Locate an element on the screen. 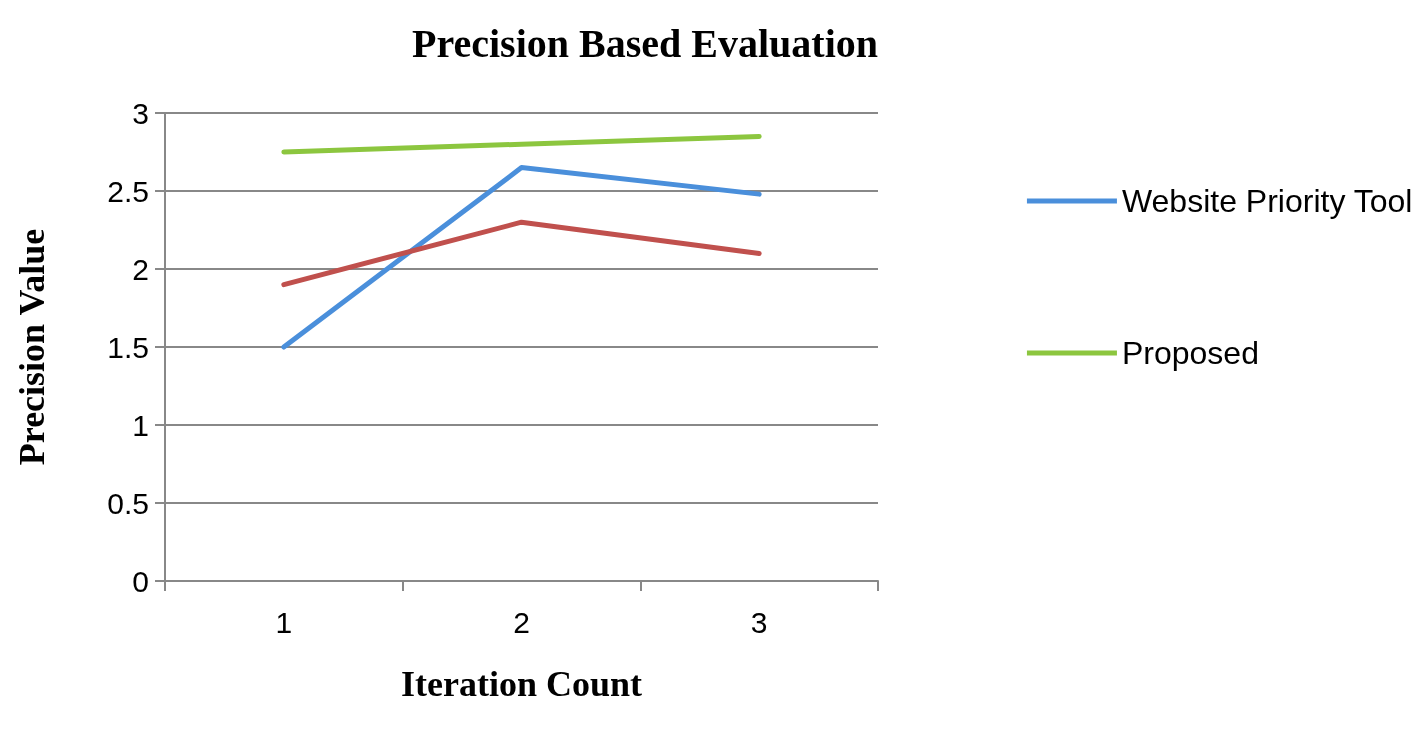  y-tick-label: 0 is located at coordinates (140, 581).